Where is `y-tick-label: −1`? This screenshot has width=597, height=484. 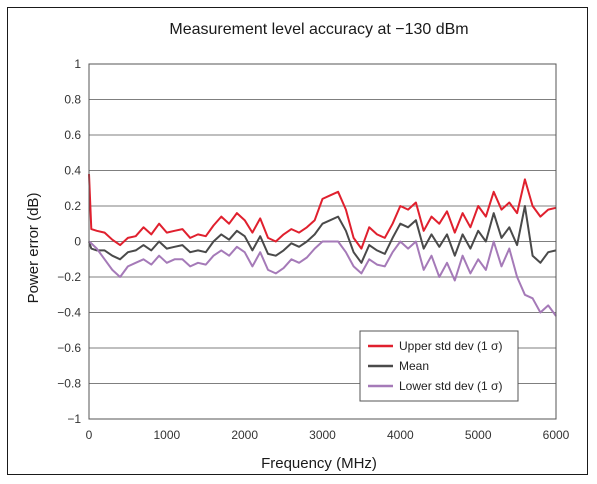
y-tick-label: −1 is located at coordinates (74, 419).